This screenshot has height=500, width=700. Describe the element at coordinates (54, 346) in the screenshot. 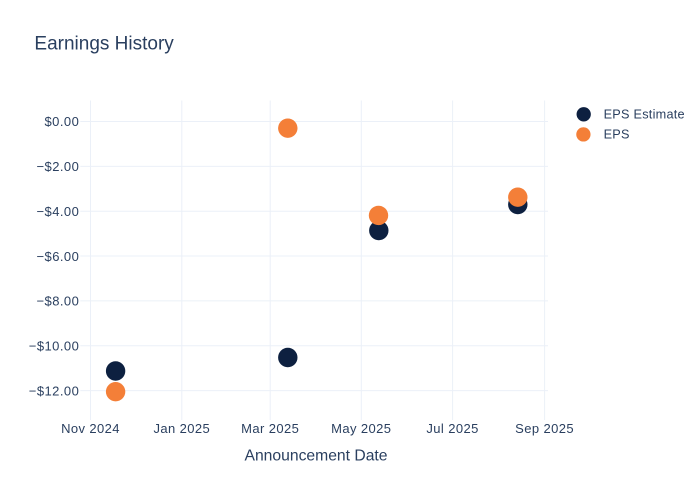

I see `svg-text: −$10.00` at that location.